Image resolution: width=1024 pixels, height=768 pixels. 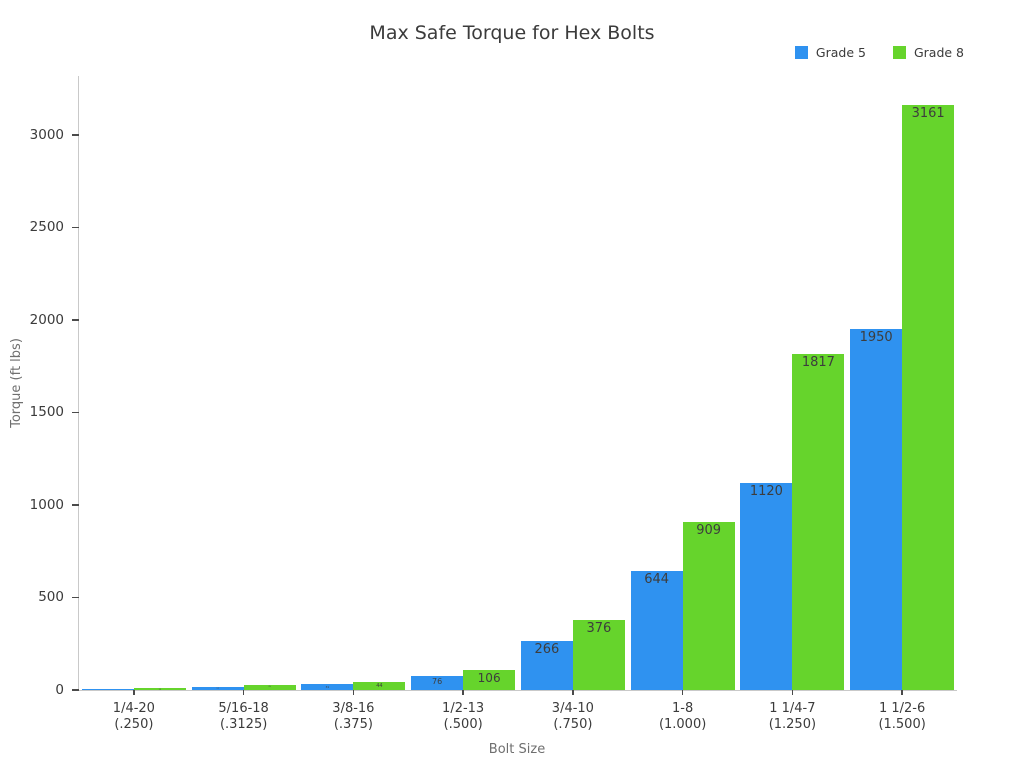 I want to click on x-category-label: 5/16-18 (.3125), so click(x=244, y=716).